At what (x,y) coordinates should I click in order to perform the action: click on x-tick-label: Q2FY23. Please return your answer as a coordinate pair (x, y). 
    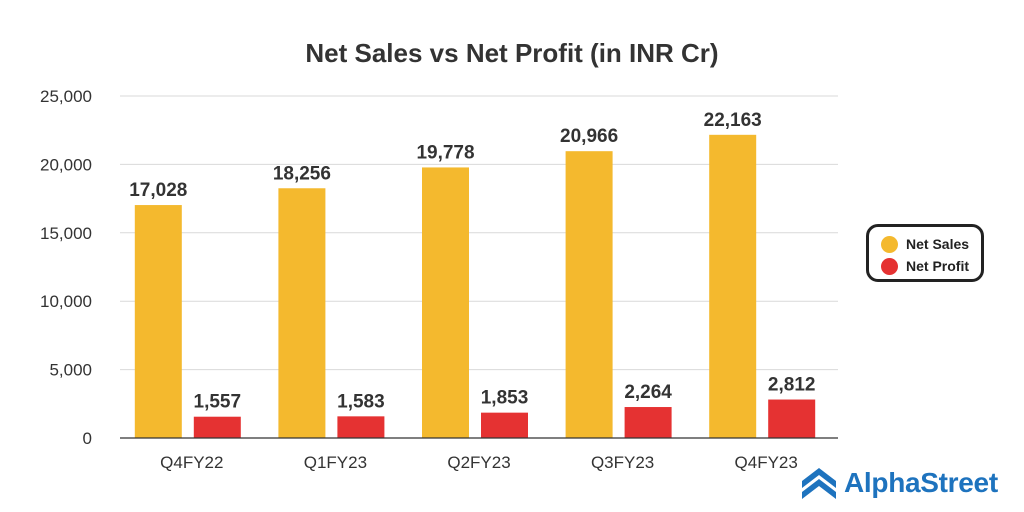
    Looking at the image, I should click on (478, 462).